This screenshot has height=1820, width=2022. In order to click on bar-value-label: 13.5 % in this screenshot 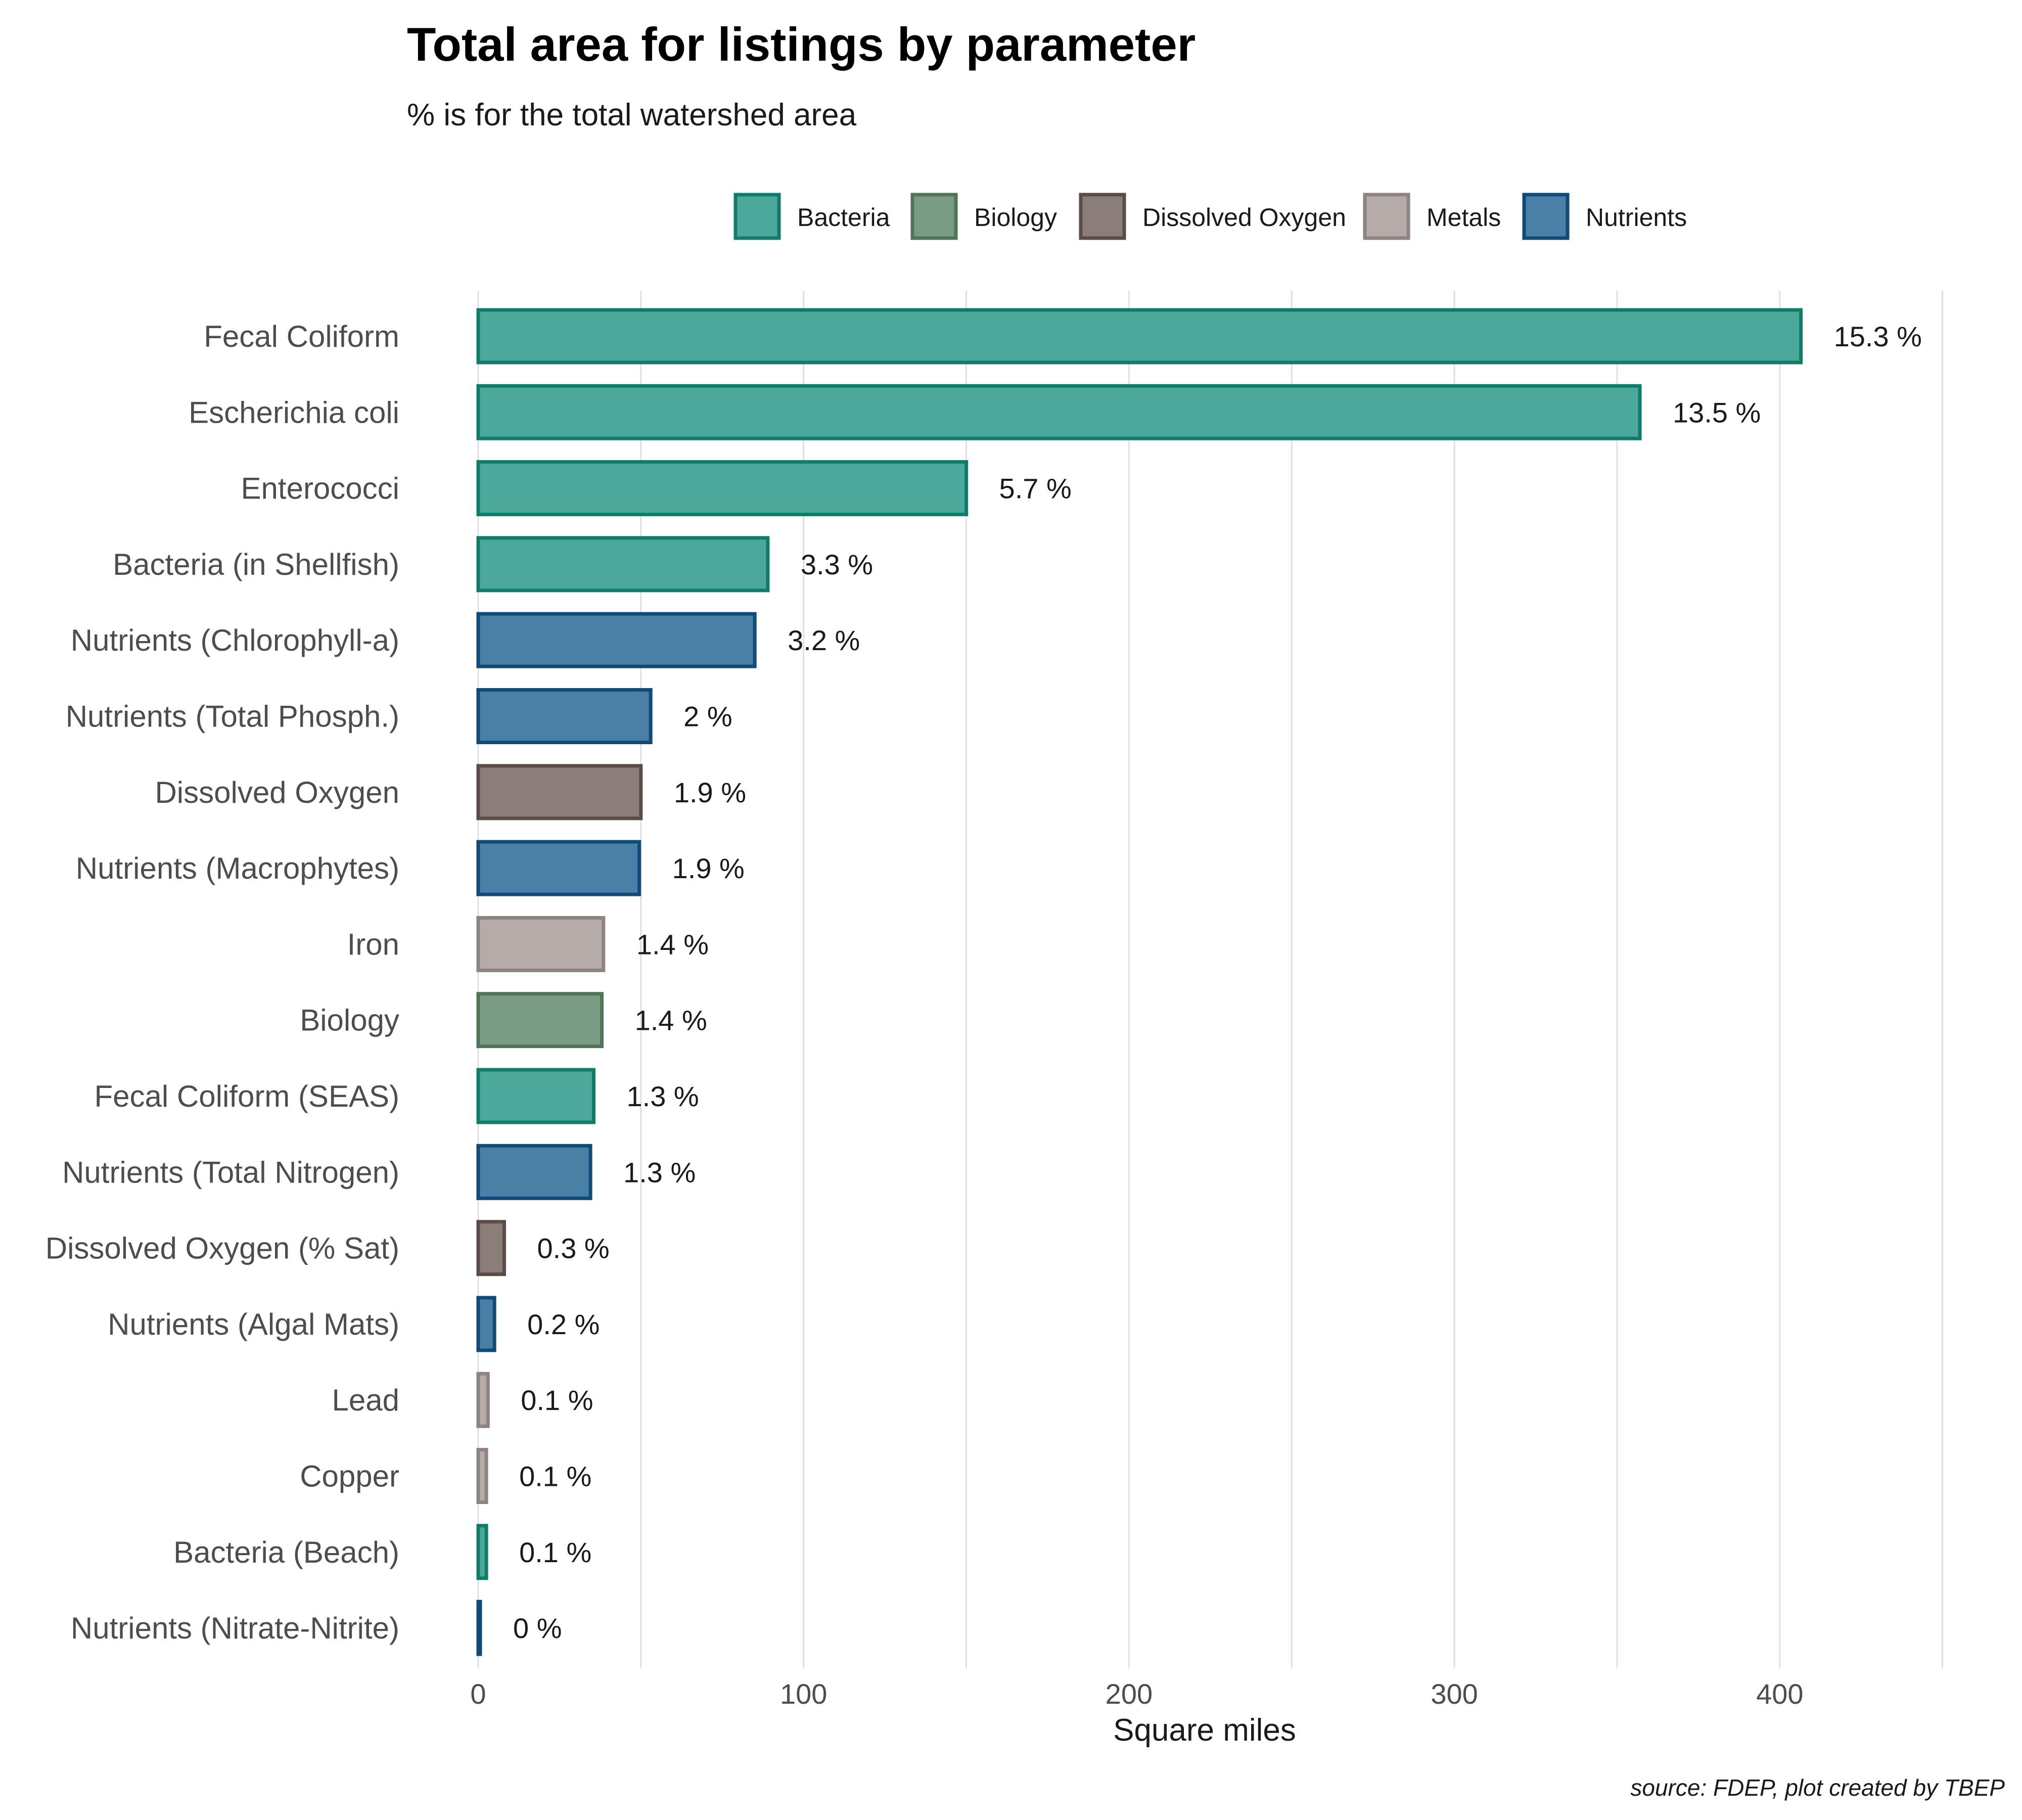, I will do `click(1717, 412)`.